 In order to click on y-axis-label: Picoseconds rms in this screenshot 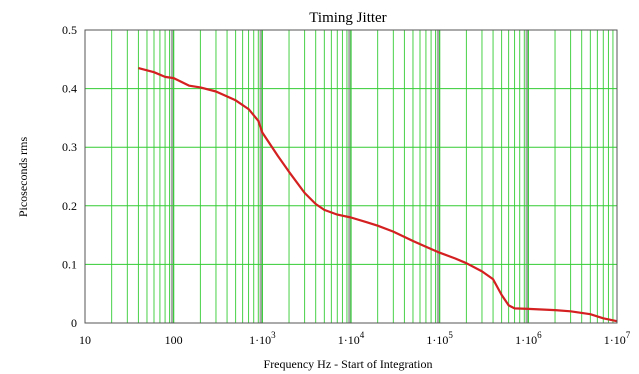, I will do `click(23, 177)`.